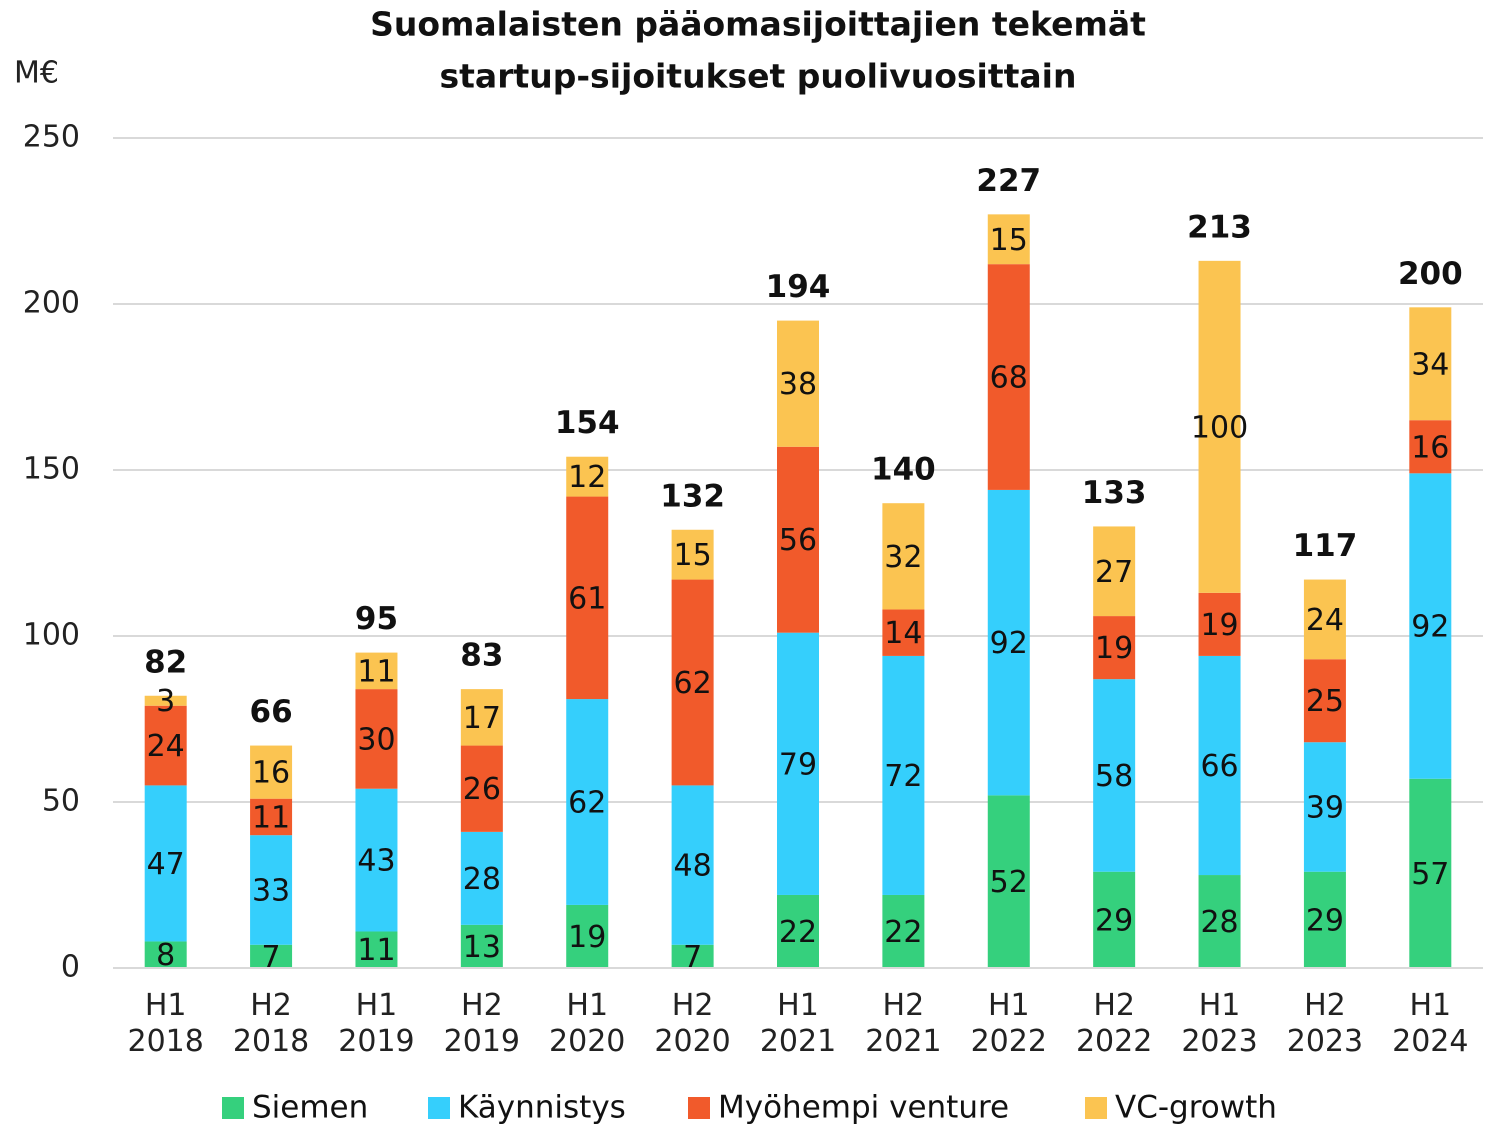  What do you see at coordinates (587, 1023) in the screenshot?
I see `x-tick-label: H1 2020` at bounding box center [587, 1023].